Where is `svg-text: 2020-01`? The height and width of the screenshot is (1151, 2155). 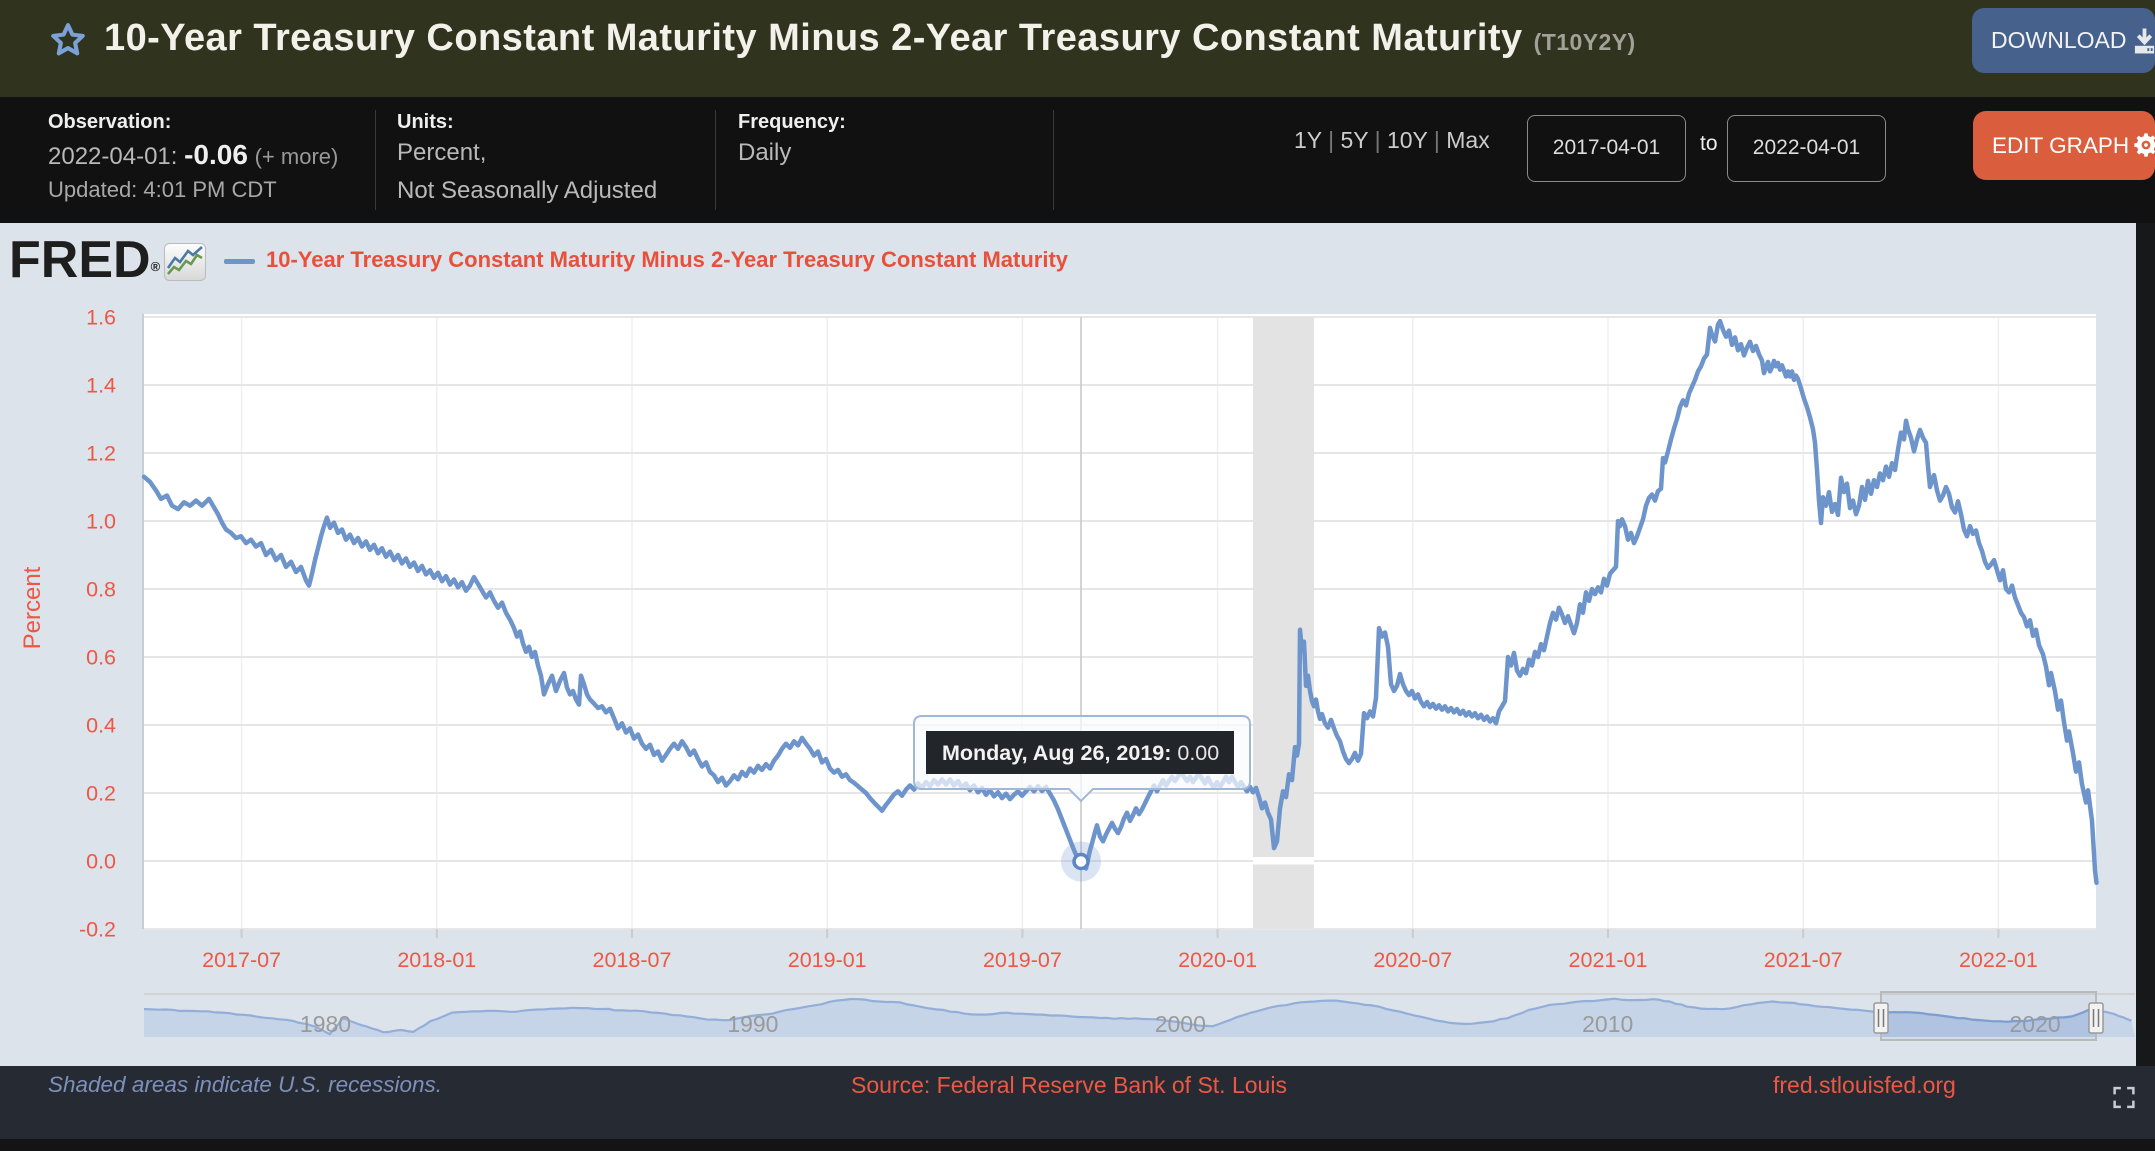 svg-text: 2020-01 is located at coordinates (1217, 960).